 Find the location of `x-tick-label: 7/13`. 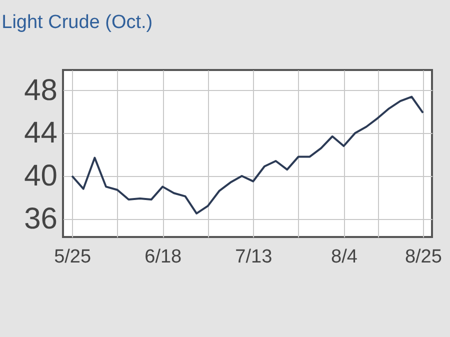

x-tick-label: 7/13 is located at coordinates (253, 257).